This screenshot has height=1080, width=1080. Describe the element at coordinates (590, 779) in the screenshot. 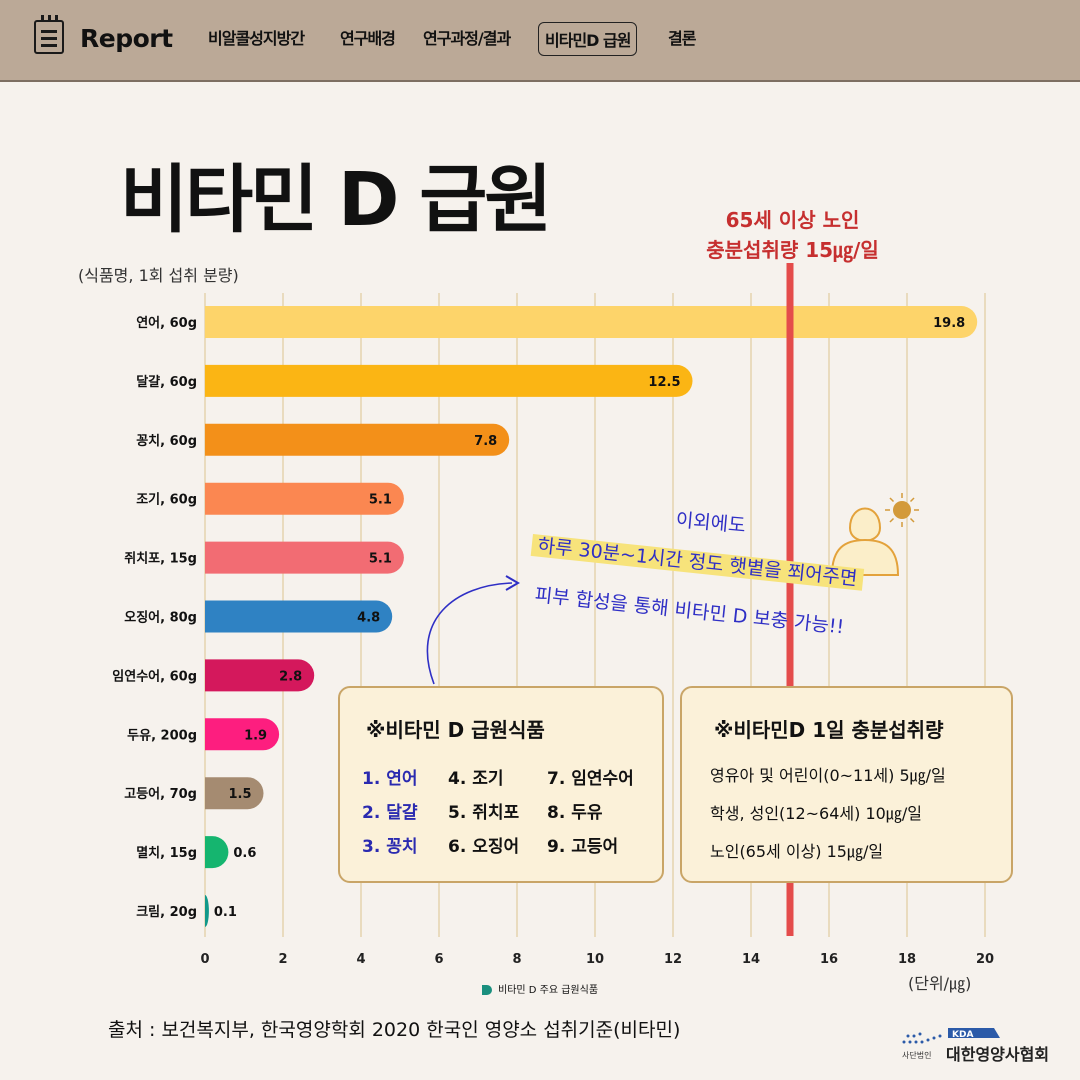

I see `food-item-7: 7. 임연수어` at that location.